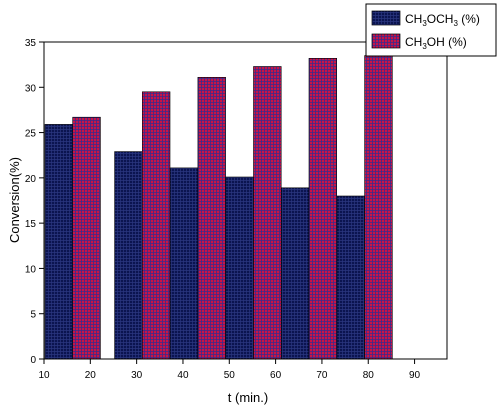  Describe the element at coordinates (431, 30) in the screenshot. I see `legend: CH3OCH3 (%) CH3OH (%)` at that location.